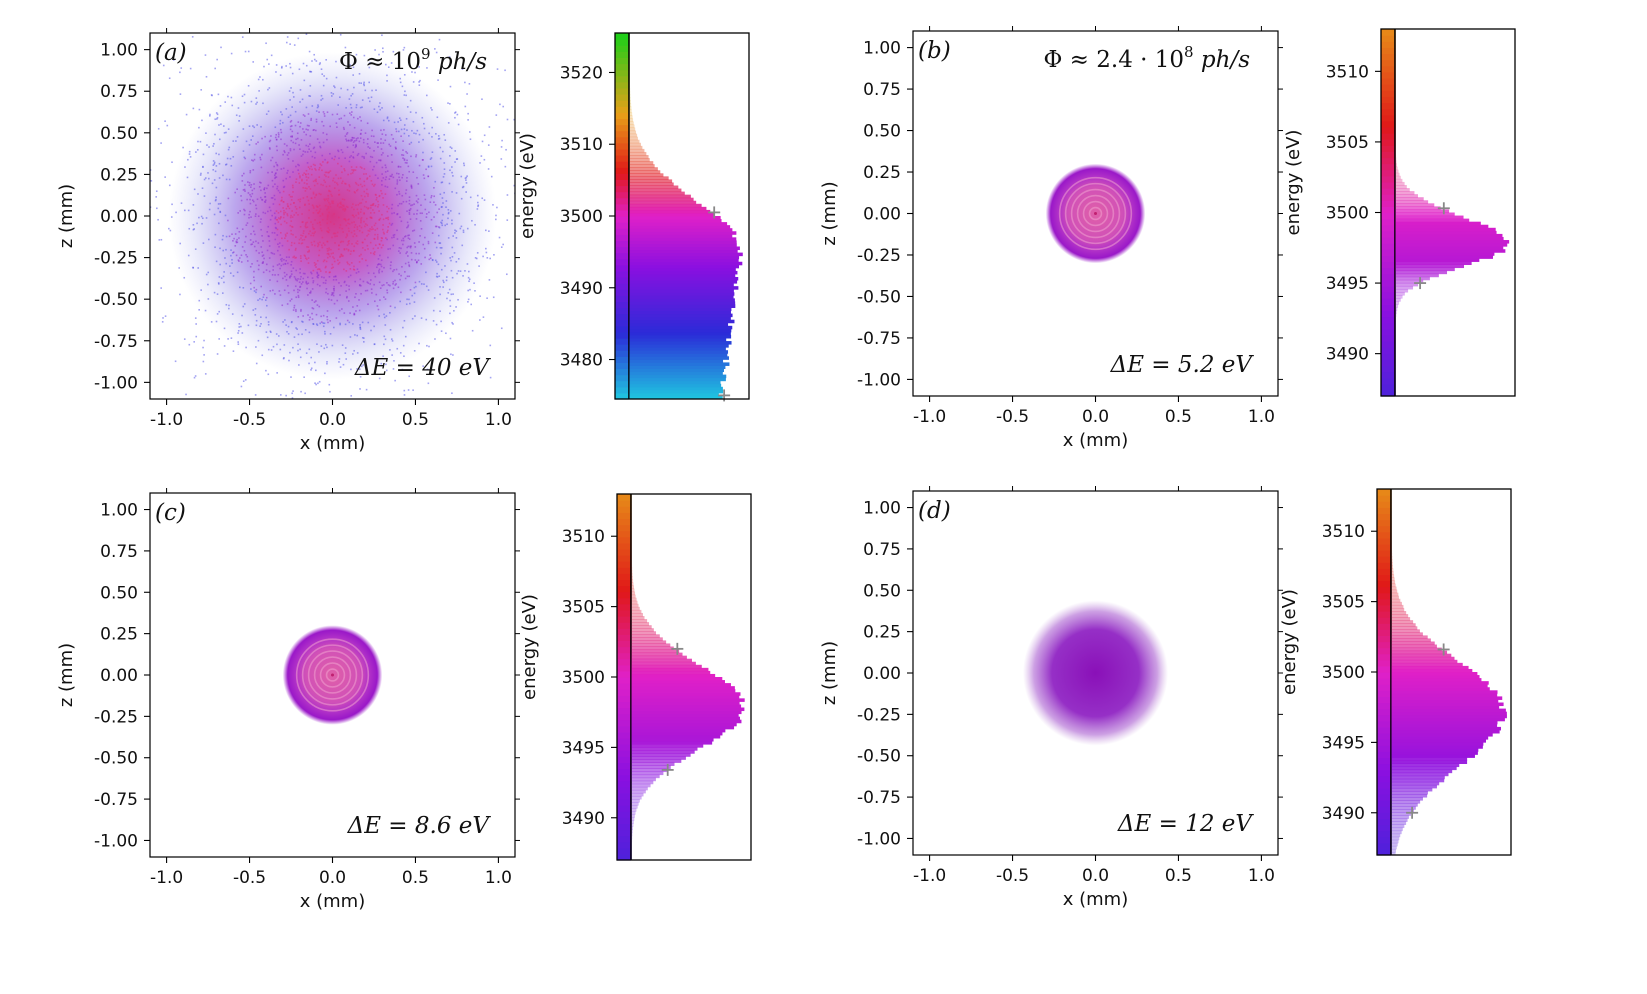  I want to click on x-tick-label: 0.5, so click(415, 420).